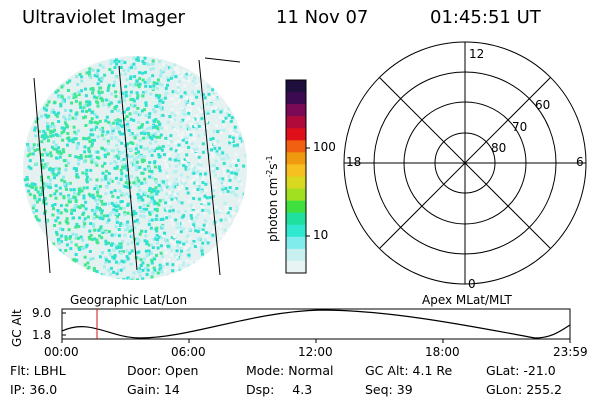 This screenshot has width=600, height=400. What do you see at coordinates (467, 300) in the screenshot?
I see `apex-label: Apex MLat/MLT` at bounding box center [467, 300].